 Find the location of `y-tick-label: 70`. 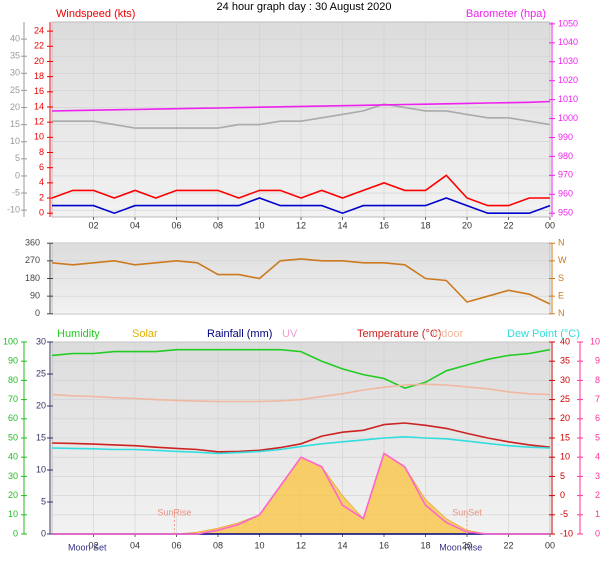

y-tick-label: 70 is located at coordinates (13, 399).